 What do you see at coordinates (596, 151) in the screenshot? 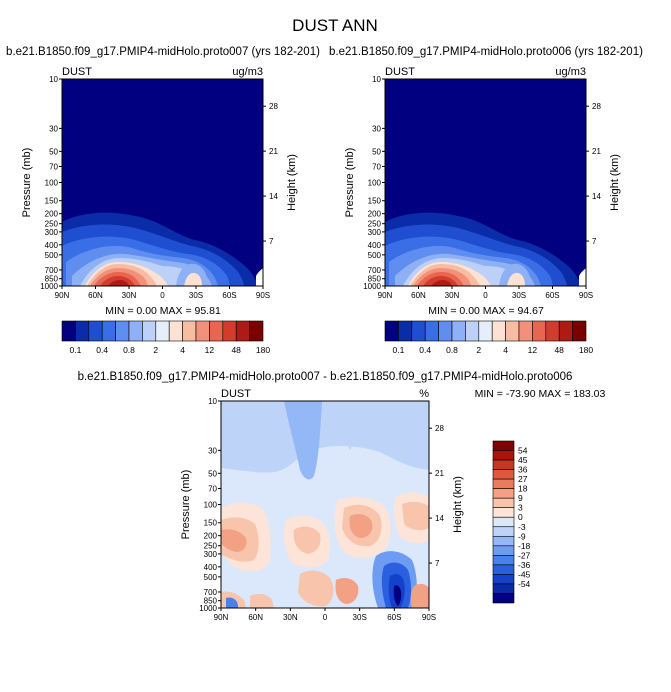
I see `height-tick-label: 21` at bounding box center [596, 151].